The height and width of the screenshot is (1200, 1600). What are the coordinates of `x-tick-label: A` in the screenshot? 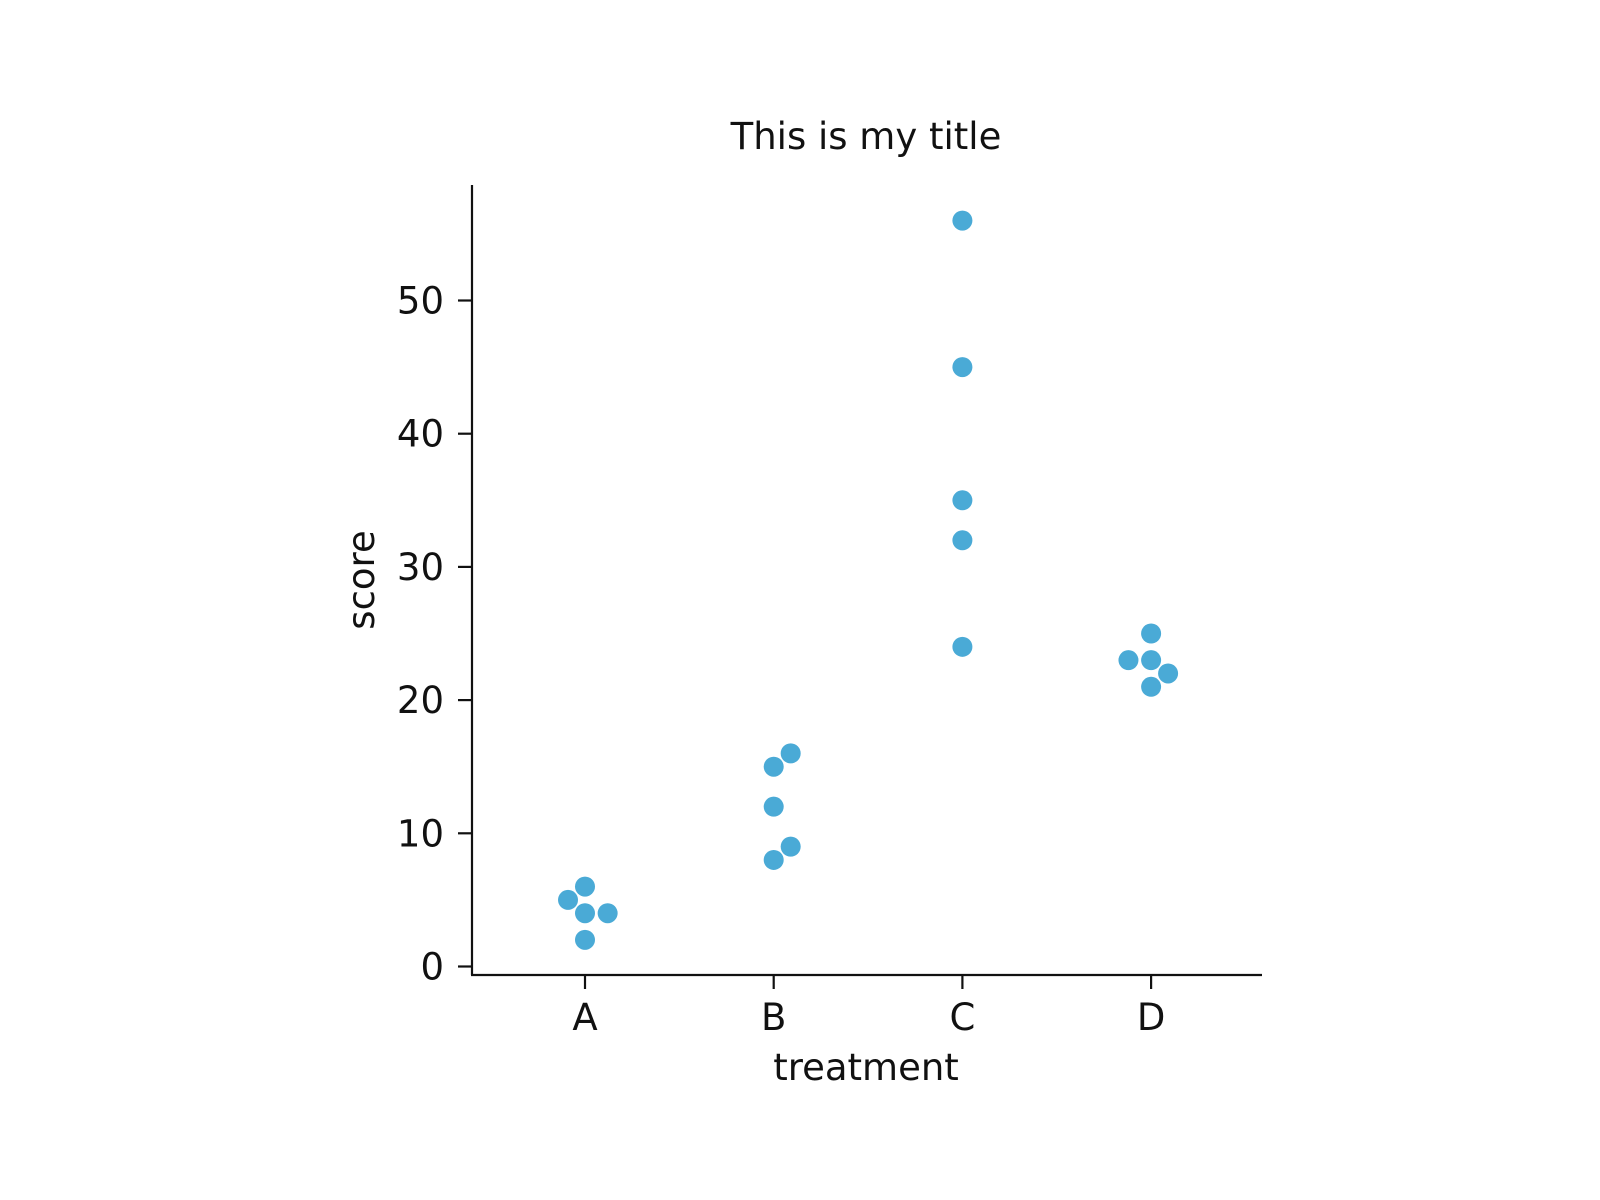 It's located at (584, 1017).